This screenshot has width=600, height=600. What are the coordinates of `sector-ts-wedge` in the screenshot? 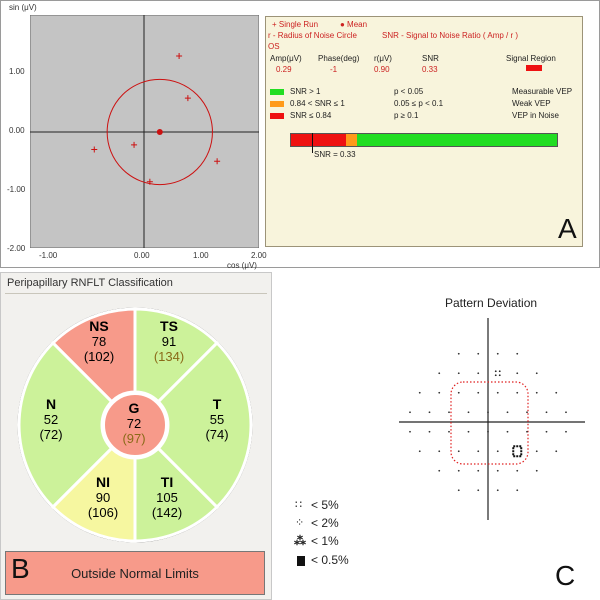 It's located at (93, 355).